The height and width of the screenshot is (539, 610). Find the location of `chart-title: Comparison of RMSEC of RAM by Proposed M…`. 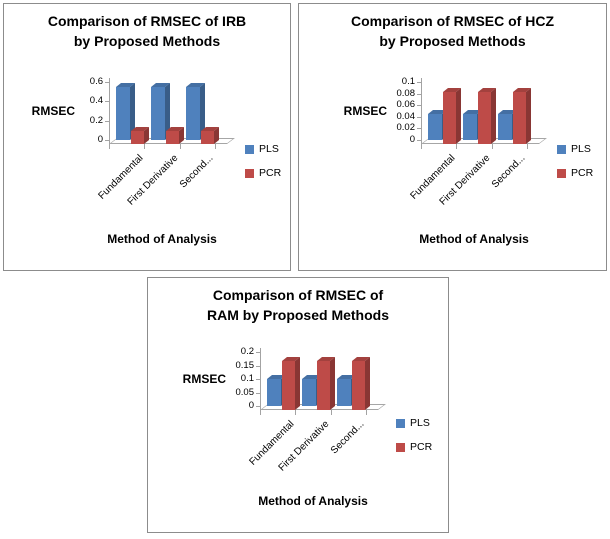

chart-title: Comparison of RMSEC of RAM by Proposed M… is located at coordinates (298, 305).